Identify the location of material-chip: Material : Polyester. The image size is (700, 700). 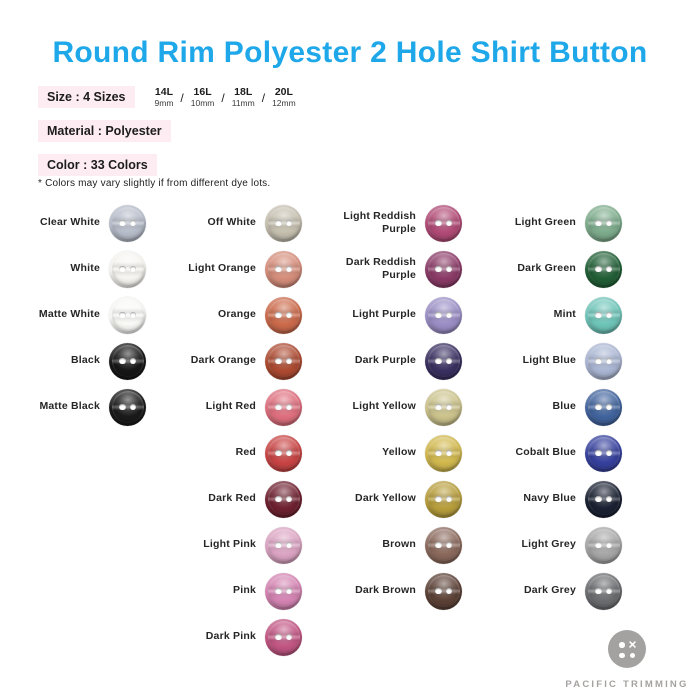
(104, 131).